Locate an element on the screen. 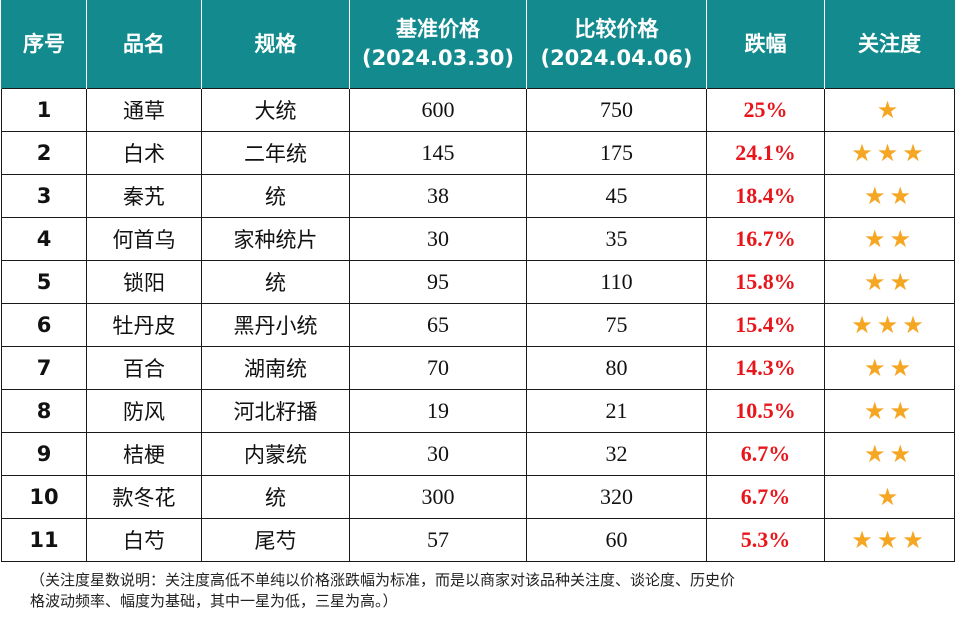 The image size is (955, 623). cell-no: 9 is located at coordinates (44, 454).